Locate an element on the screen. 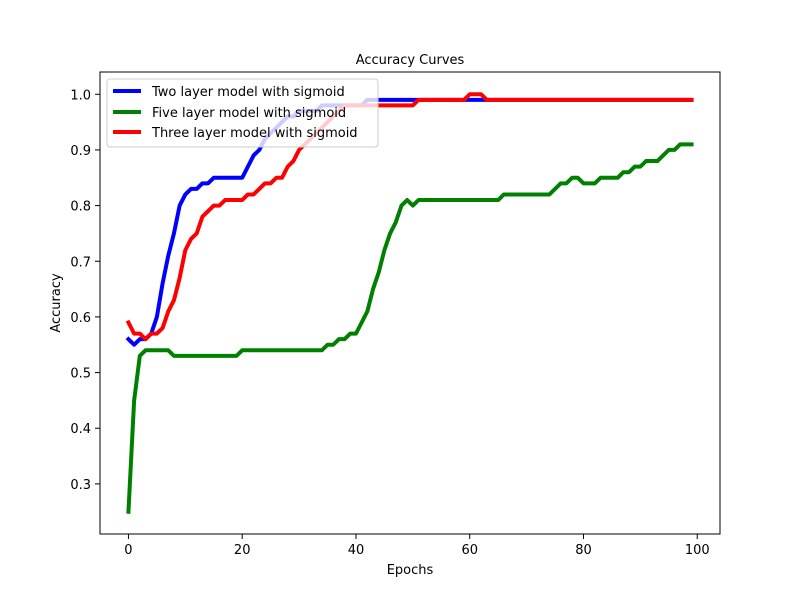  x-tick-label: 0 is located at coordinates (128, 550).